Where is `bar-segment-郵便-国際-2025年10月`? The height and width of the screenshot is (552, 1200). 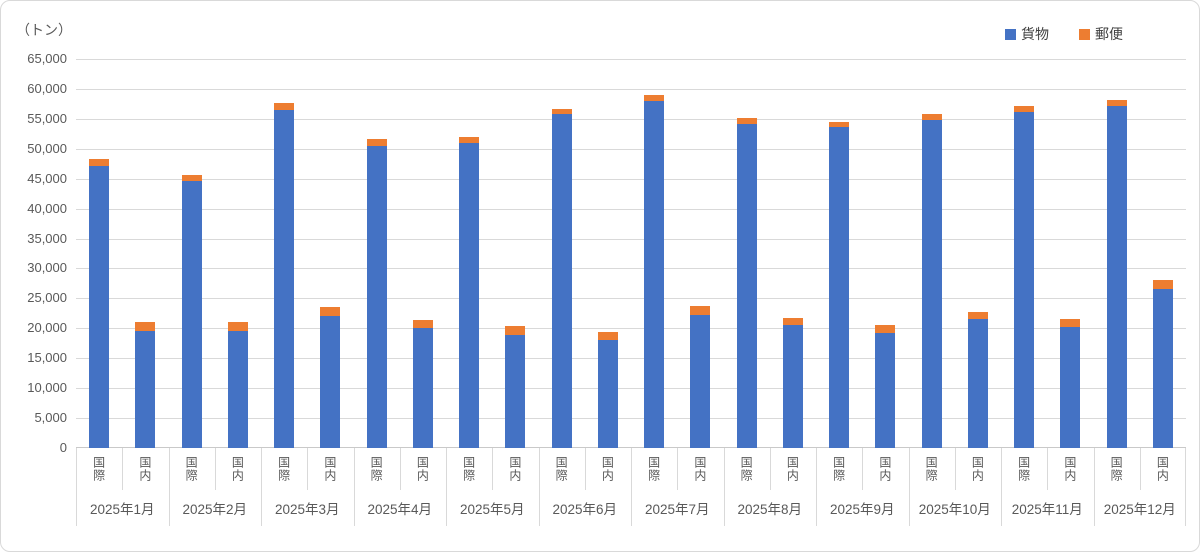 bar-segment-郵便-国際-2025年10月 is located at coordinates (931, 117).